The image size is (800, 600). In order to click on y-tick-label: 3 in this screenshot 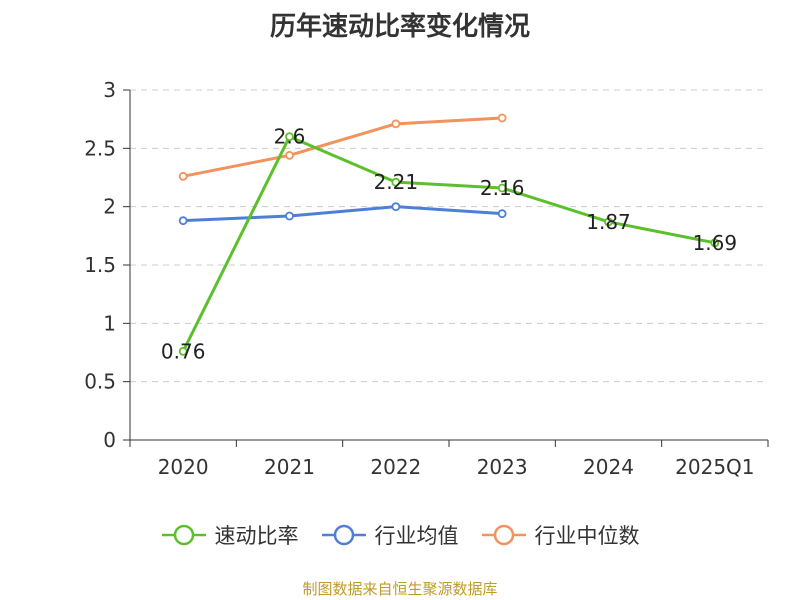, I will do `click(109, 90)`.